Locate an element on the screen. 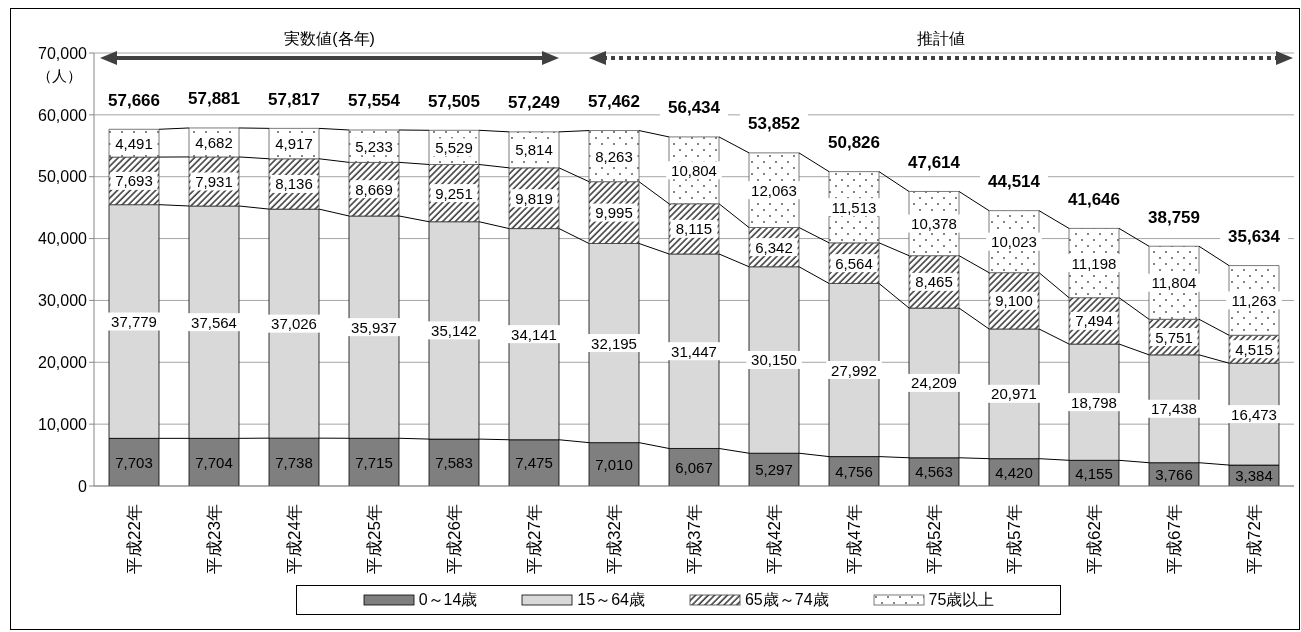  data-label: 5,233 is located at coordinates (374, 146).